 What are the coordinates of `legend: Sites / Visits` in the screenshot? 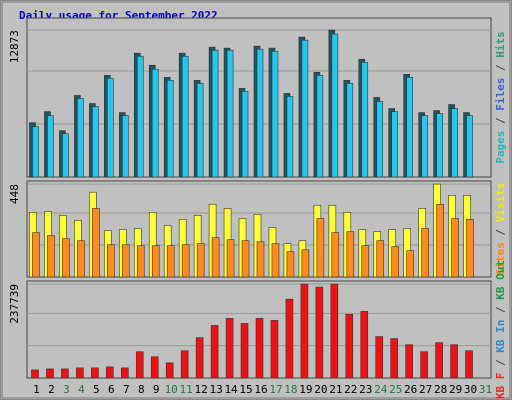 It's located at (500, 229).